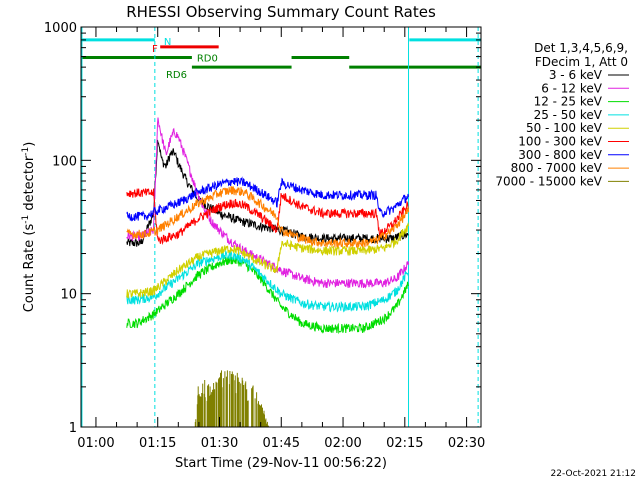 The image size is (640, 484). What do you see at coordinates (176, 75) in the screenshot?
I see `flag-label-rd6: RD6` at bounding box center [176, 75].